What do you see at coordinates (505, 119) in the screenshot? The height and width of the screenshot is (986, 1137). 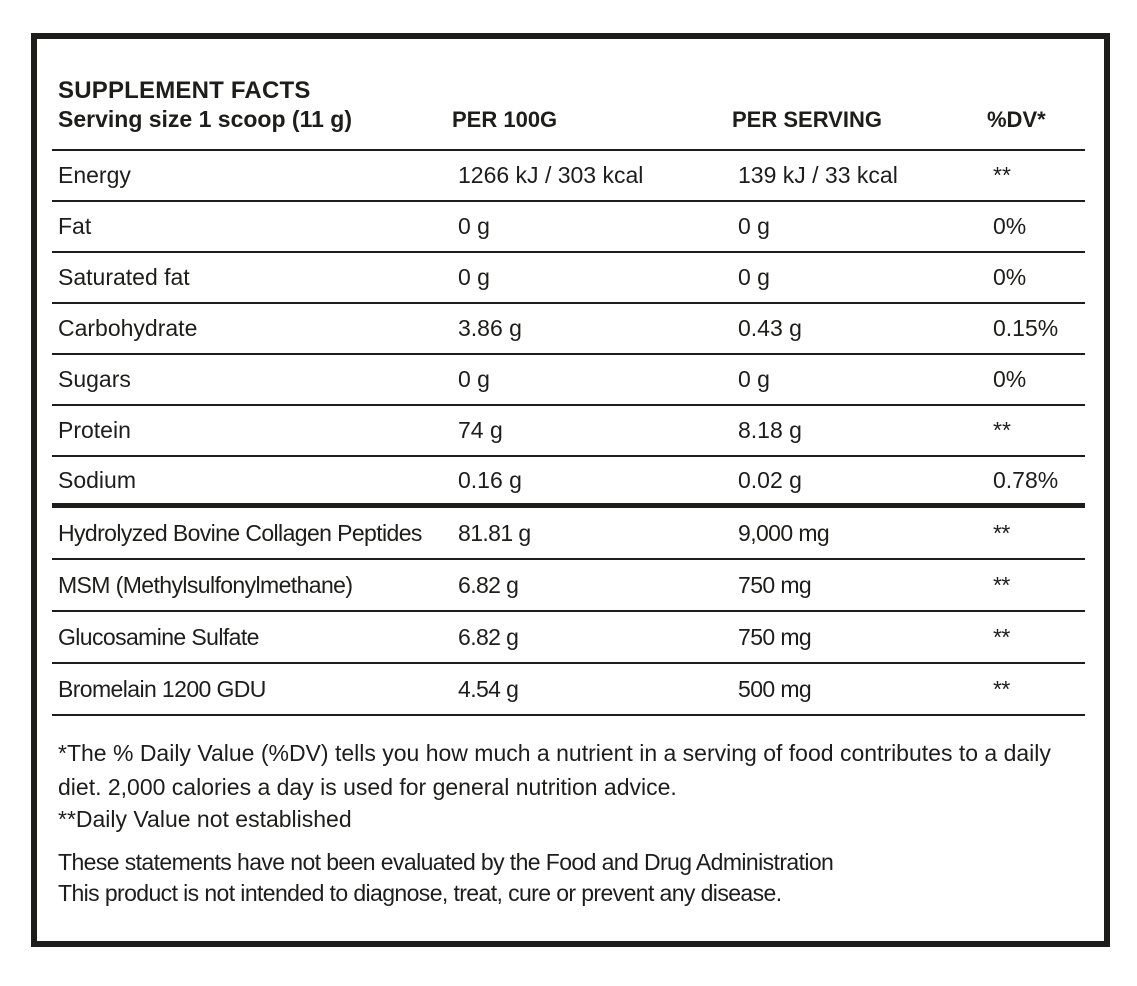 I see `column-header-per-100g: PER 100G` at bounding box center [505, 119].